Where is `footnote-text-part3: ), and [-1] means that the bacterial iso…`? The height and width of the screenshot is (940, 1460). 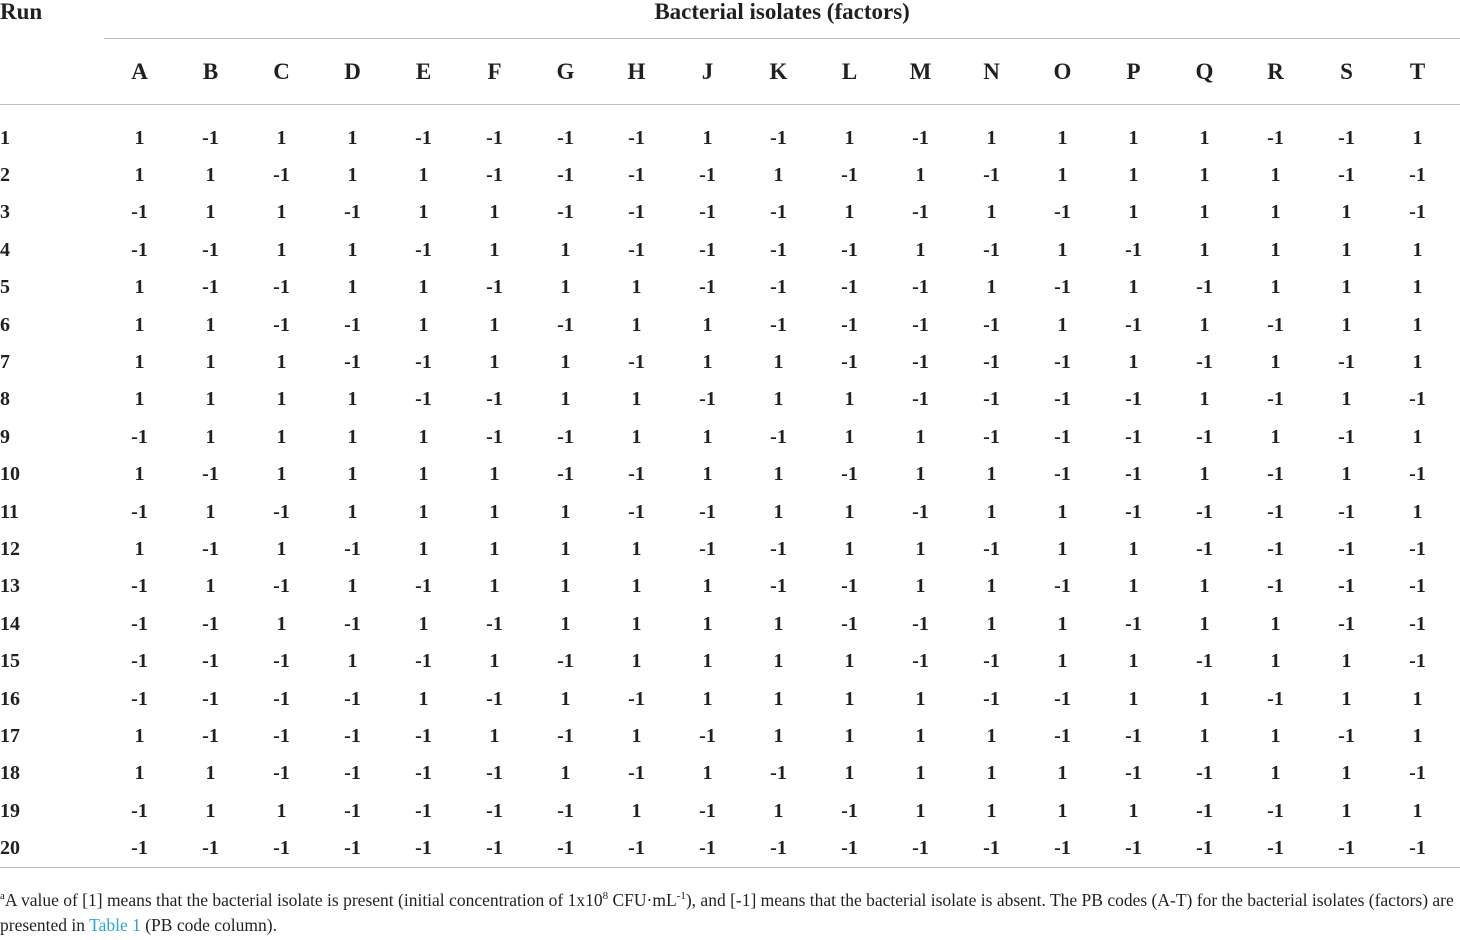
footnote-text-part3: ), and [-1] means that the bacterial iso… is located at coordinates (727, 912).